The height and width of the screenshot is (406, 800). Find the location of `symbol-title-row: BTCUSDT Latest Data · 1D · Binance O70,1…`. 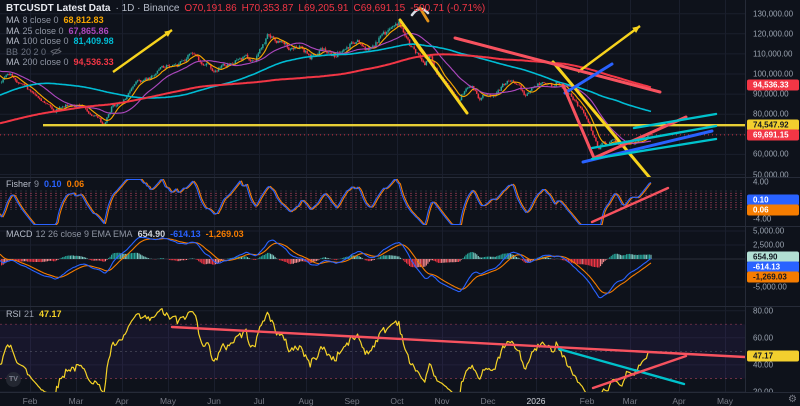

symbol-title-row: BTCUSDT Latest Data · 1D · Binance O70,1… is located at coordinates (245, 8).